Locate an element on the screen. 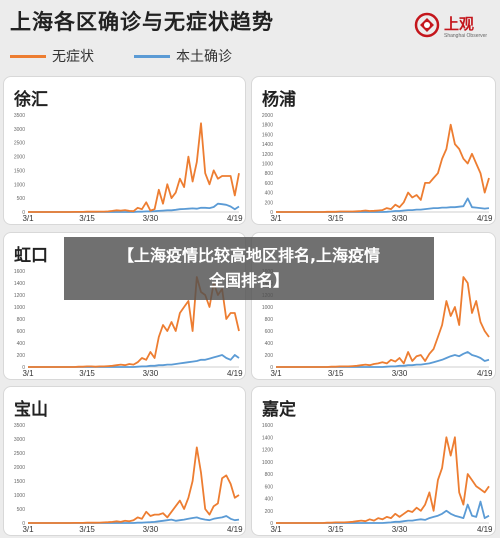 This screenshot has width=500, height=538. legend-swatch-blue is located at coordinates (152, 56).